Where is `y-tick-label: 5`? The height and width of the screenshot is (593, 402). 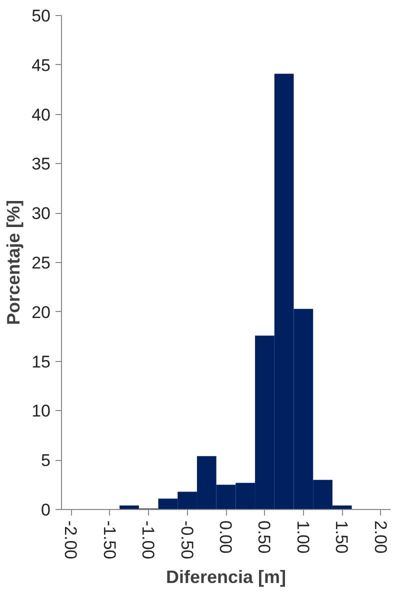 y-tick-label: 5 is located at coordinates (46, 460).